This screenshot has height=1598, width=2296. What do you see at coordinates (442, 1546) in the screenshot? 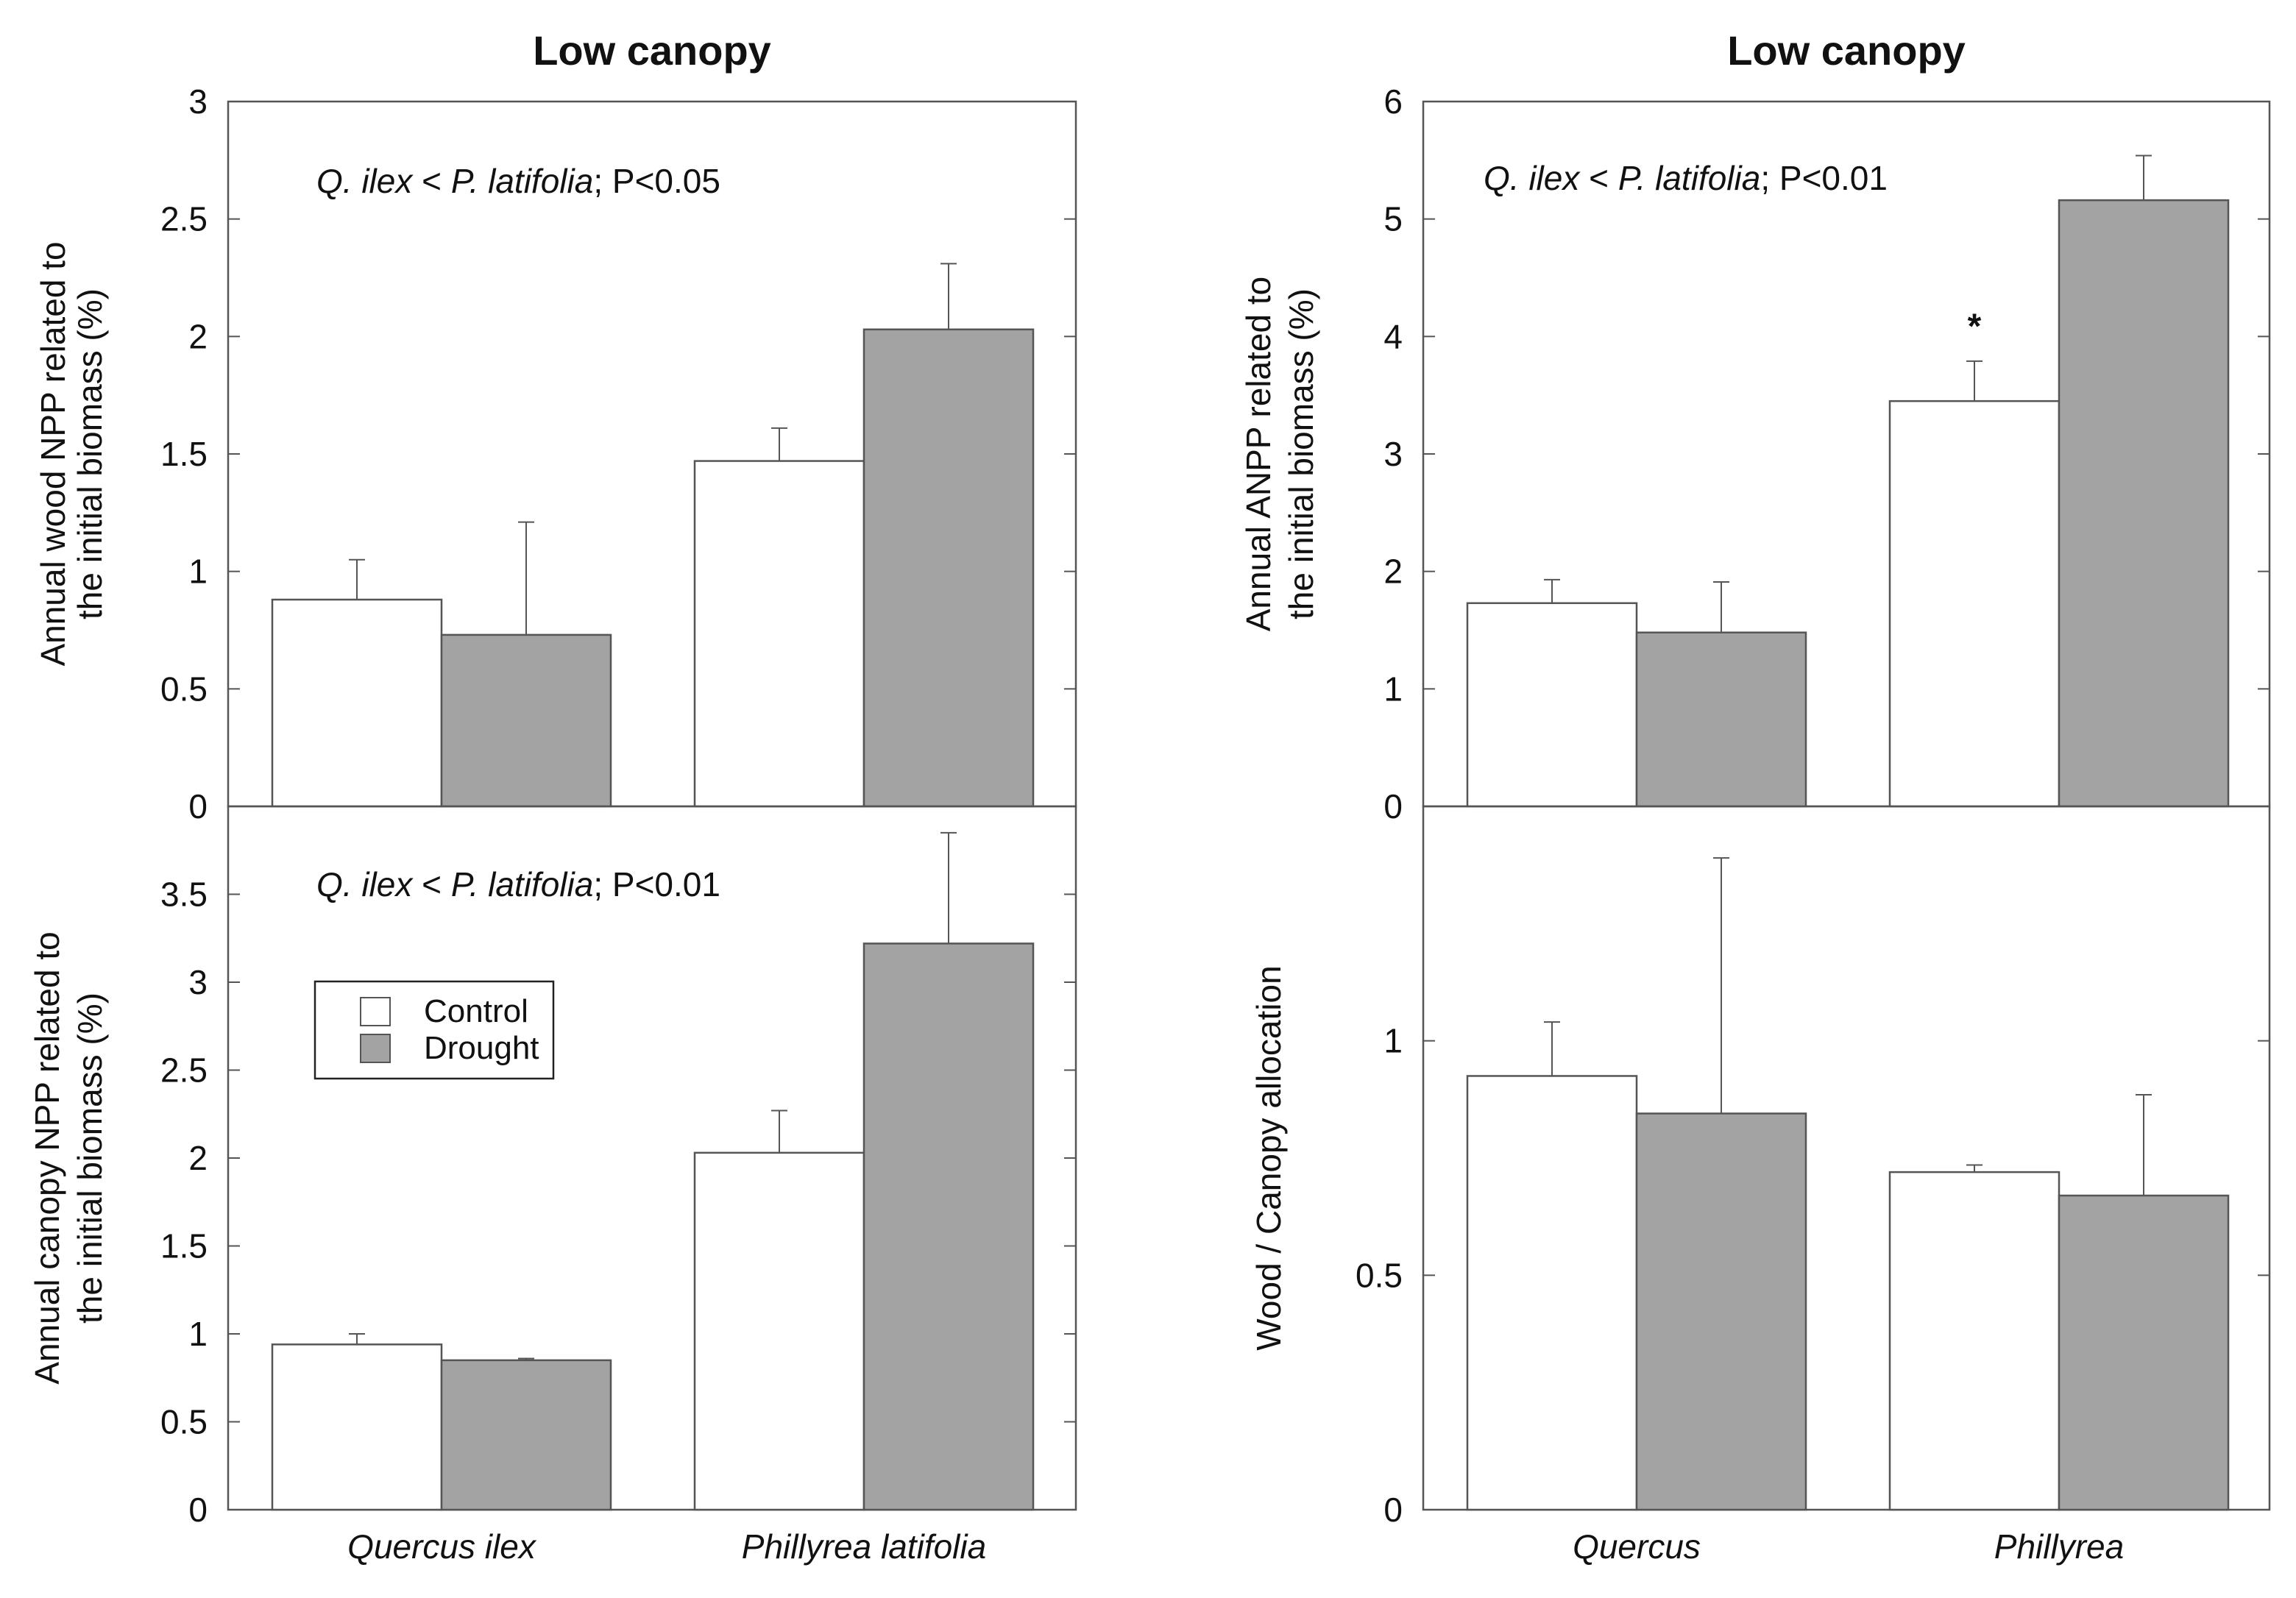
I see `x-category-label: Quercus ilex` at bounding box center [442, 1546].